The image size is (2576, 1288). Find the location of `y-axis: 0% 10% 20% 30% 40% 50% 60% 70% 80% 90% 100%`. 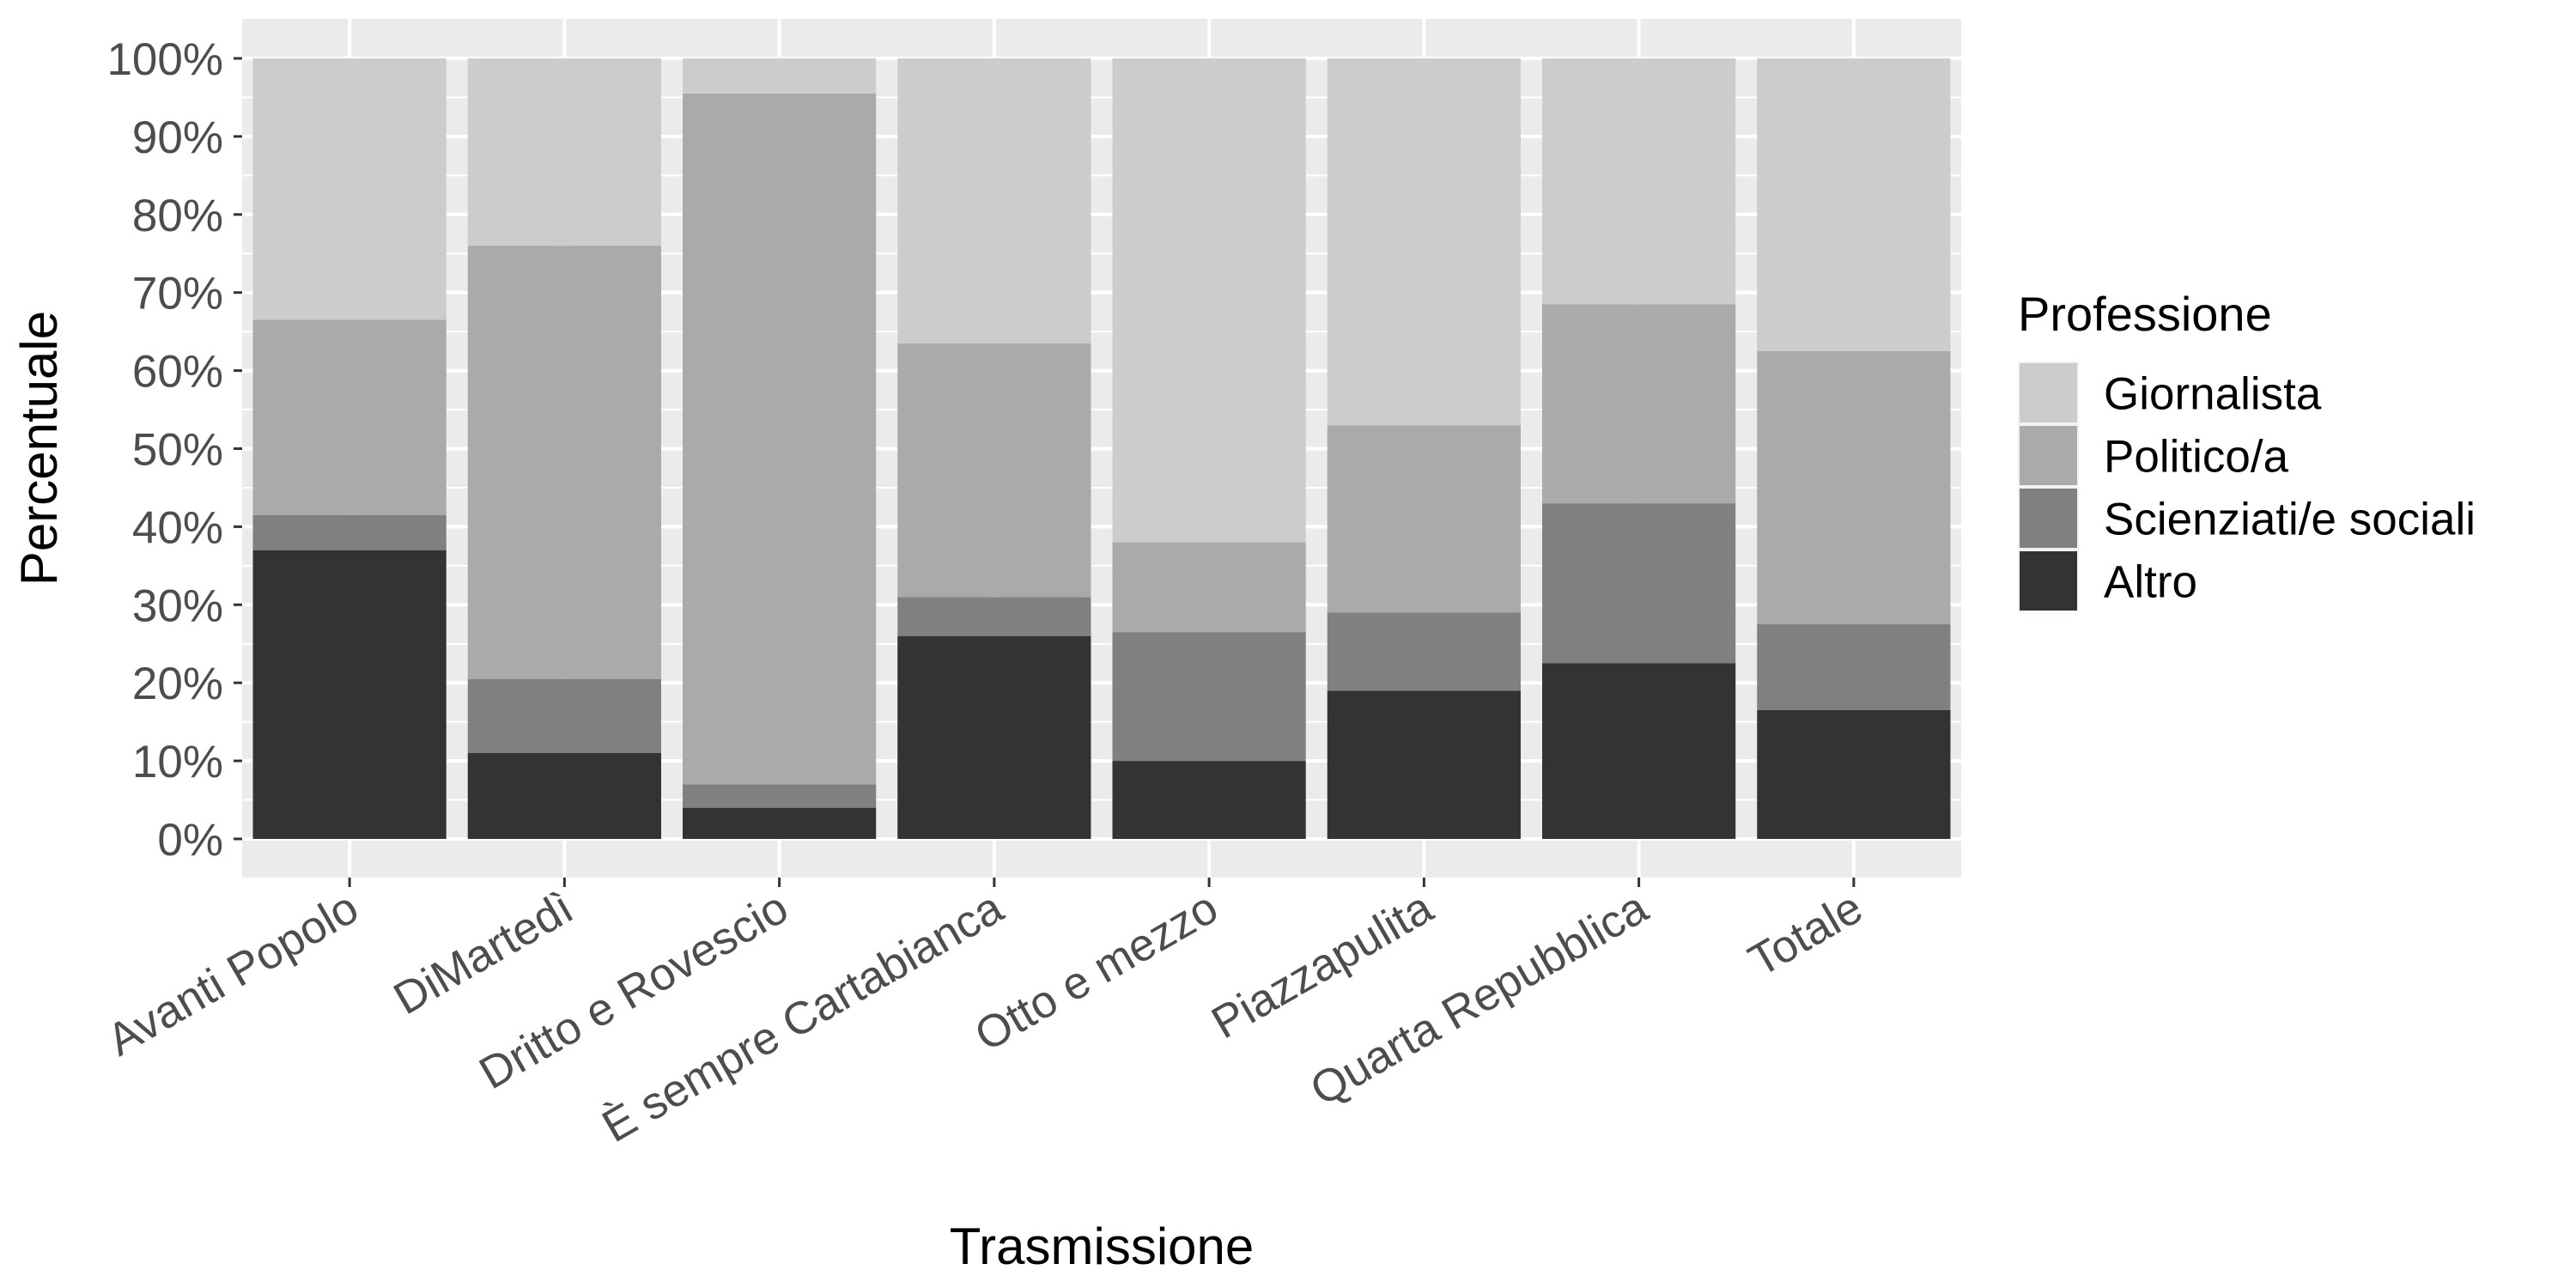

y-axis: 0% 10% 20% 30% 40% 50% 60% 70% 80% 90% 100% is located at coordinates (174, 450).